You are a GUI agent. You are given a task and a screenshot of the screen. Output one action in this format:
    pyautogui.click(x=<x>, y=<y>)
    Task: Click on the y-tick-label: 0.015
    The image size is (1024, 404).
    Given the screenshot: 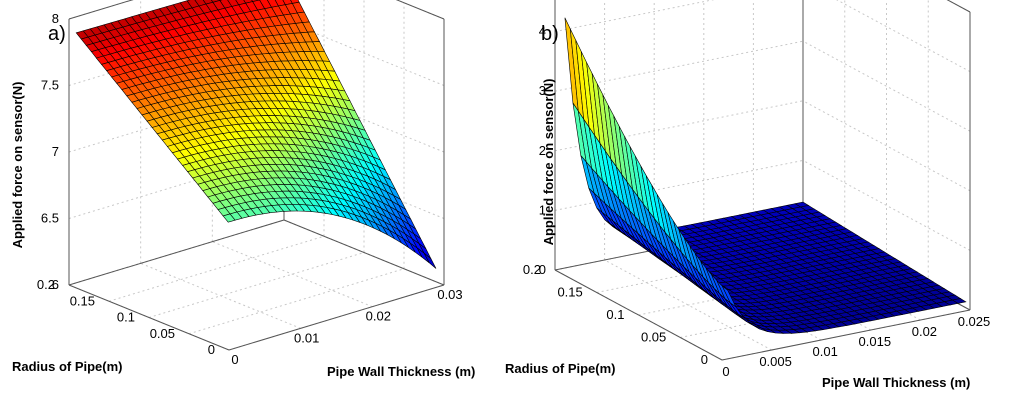 What is the action you would take?
    pyautogui.click(x=875, y=341)
    